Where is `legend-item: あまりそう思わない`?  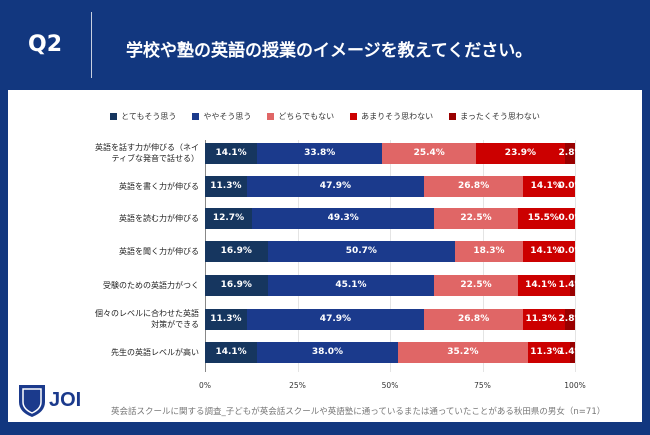 legend-item: あまりそう思わない is located at coordinates (391, 116).